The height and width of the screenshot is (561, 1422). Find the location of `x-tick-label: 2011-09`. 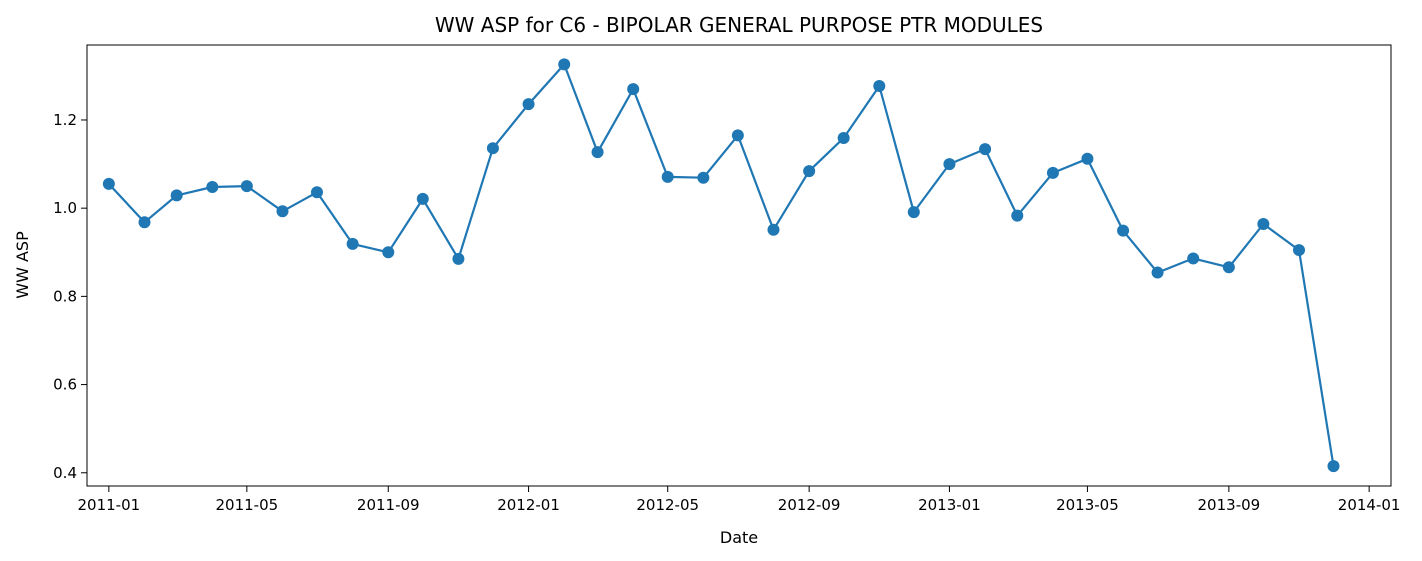

x-tick-label: 2011-09 is located at coordinates (388, 505).